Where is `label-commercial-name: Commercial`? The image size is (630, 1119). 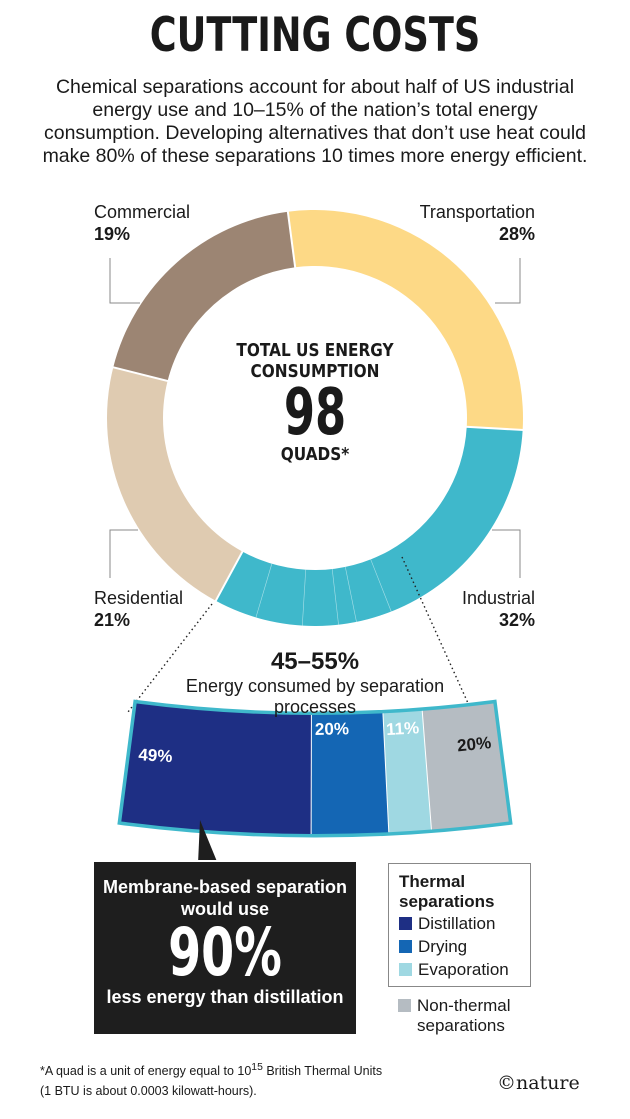 label-commercial-name: Commercial is located at coordinates (142, 212).